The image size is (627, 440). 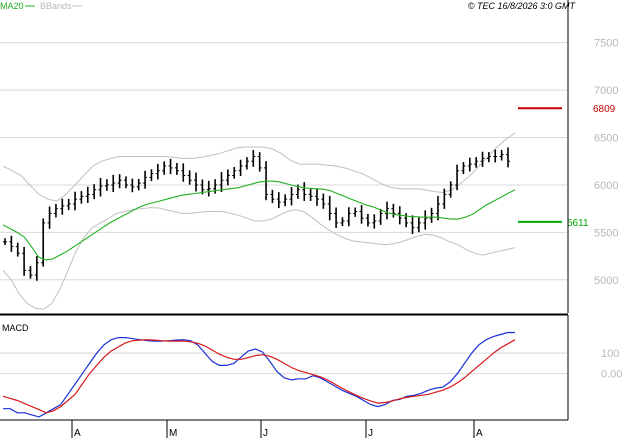 I want to click on price-y-tick-label: 7000, so click(x=606, y=91).